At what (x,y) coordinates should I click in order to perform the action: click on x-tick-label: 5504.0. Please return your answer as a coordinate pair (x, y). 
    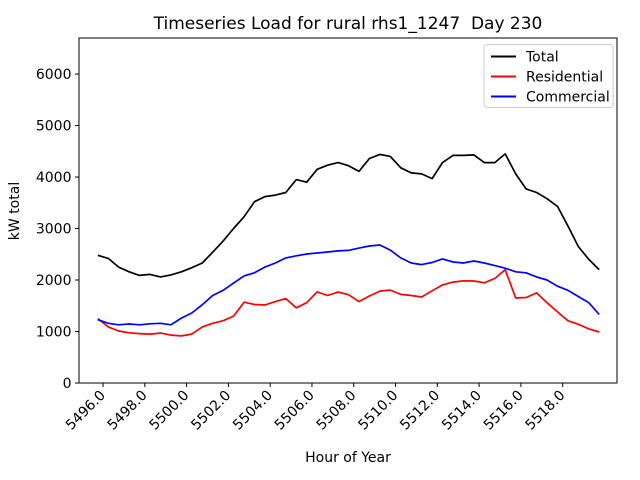
    Looking at the image, I should click on (253, 411).